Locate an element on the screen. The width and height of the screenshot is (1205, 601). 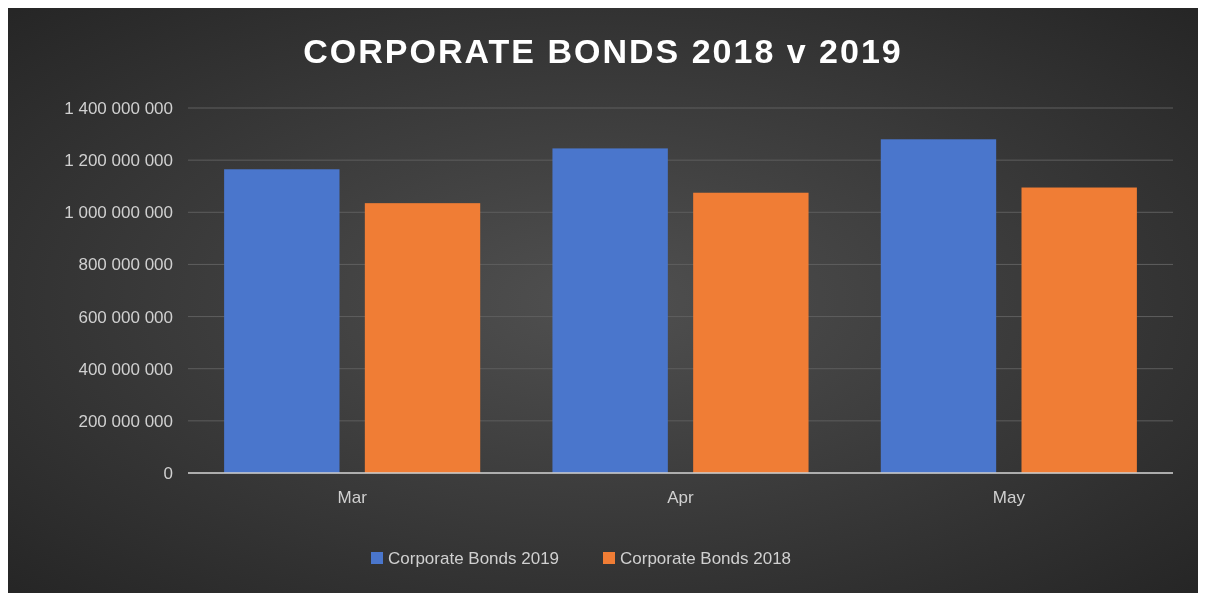
y-tick-label: 1 400 000 000 is located at coordinates (118, 108).